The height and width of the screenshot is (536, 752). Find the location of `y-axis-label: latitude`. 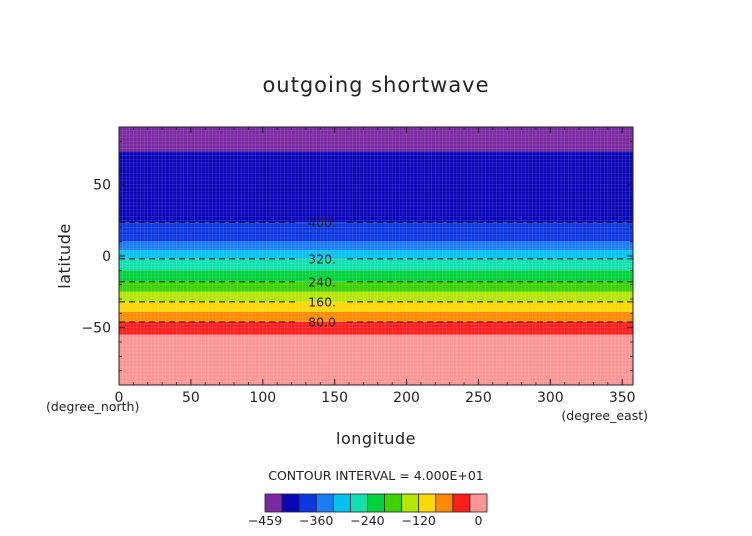

y-axis-label: latitude is located at coordinates (64, 255).